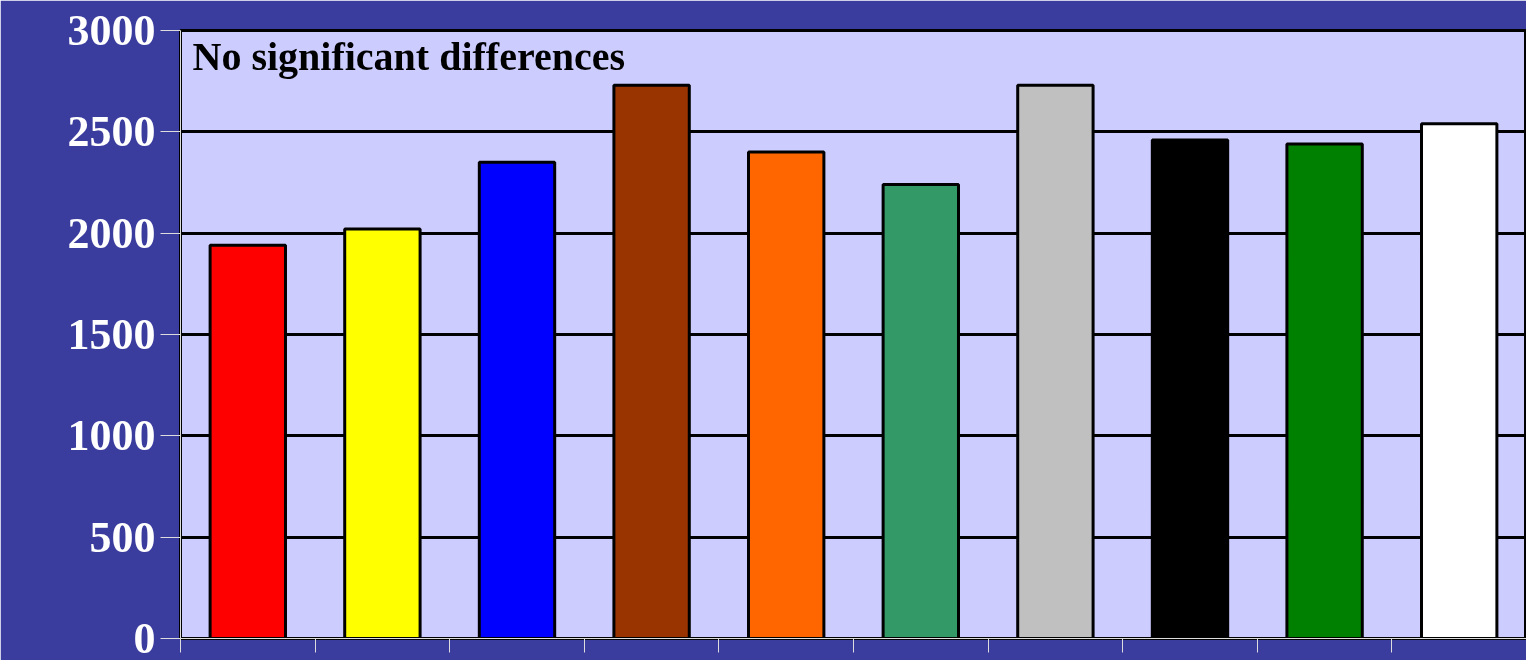 The height and width of the screenshot is (660, 1526). What do you see at coordinates (111, 436) in the screenshot?
I see `y-tick-label: 1000` at bounding box center [111, 436].